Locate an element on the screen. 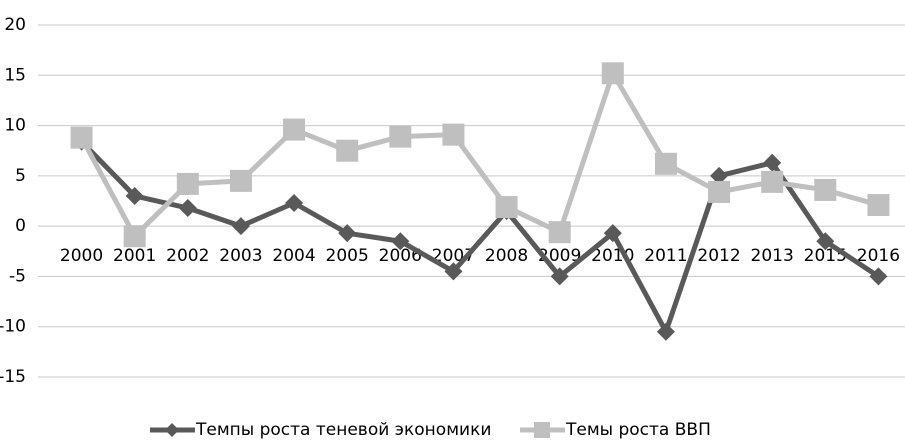 The width and height of the screenshot is (905, 442). y-tick-label: -15 is located at coordinates (13, 377).